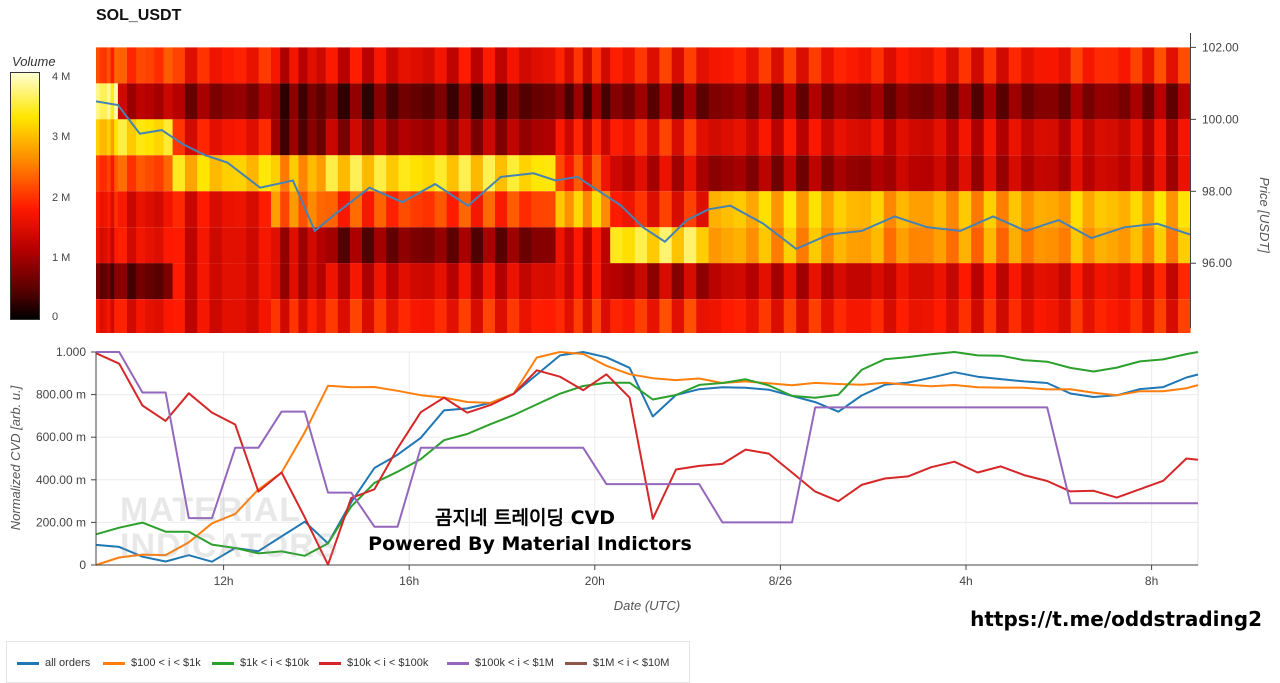 The width and height of the screenshot is (1280, 683). I want to click on legend-item-all-orders: all orders, so click(53, 663).